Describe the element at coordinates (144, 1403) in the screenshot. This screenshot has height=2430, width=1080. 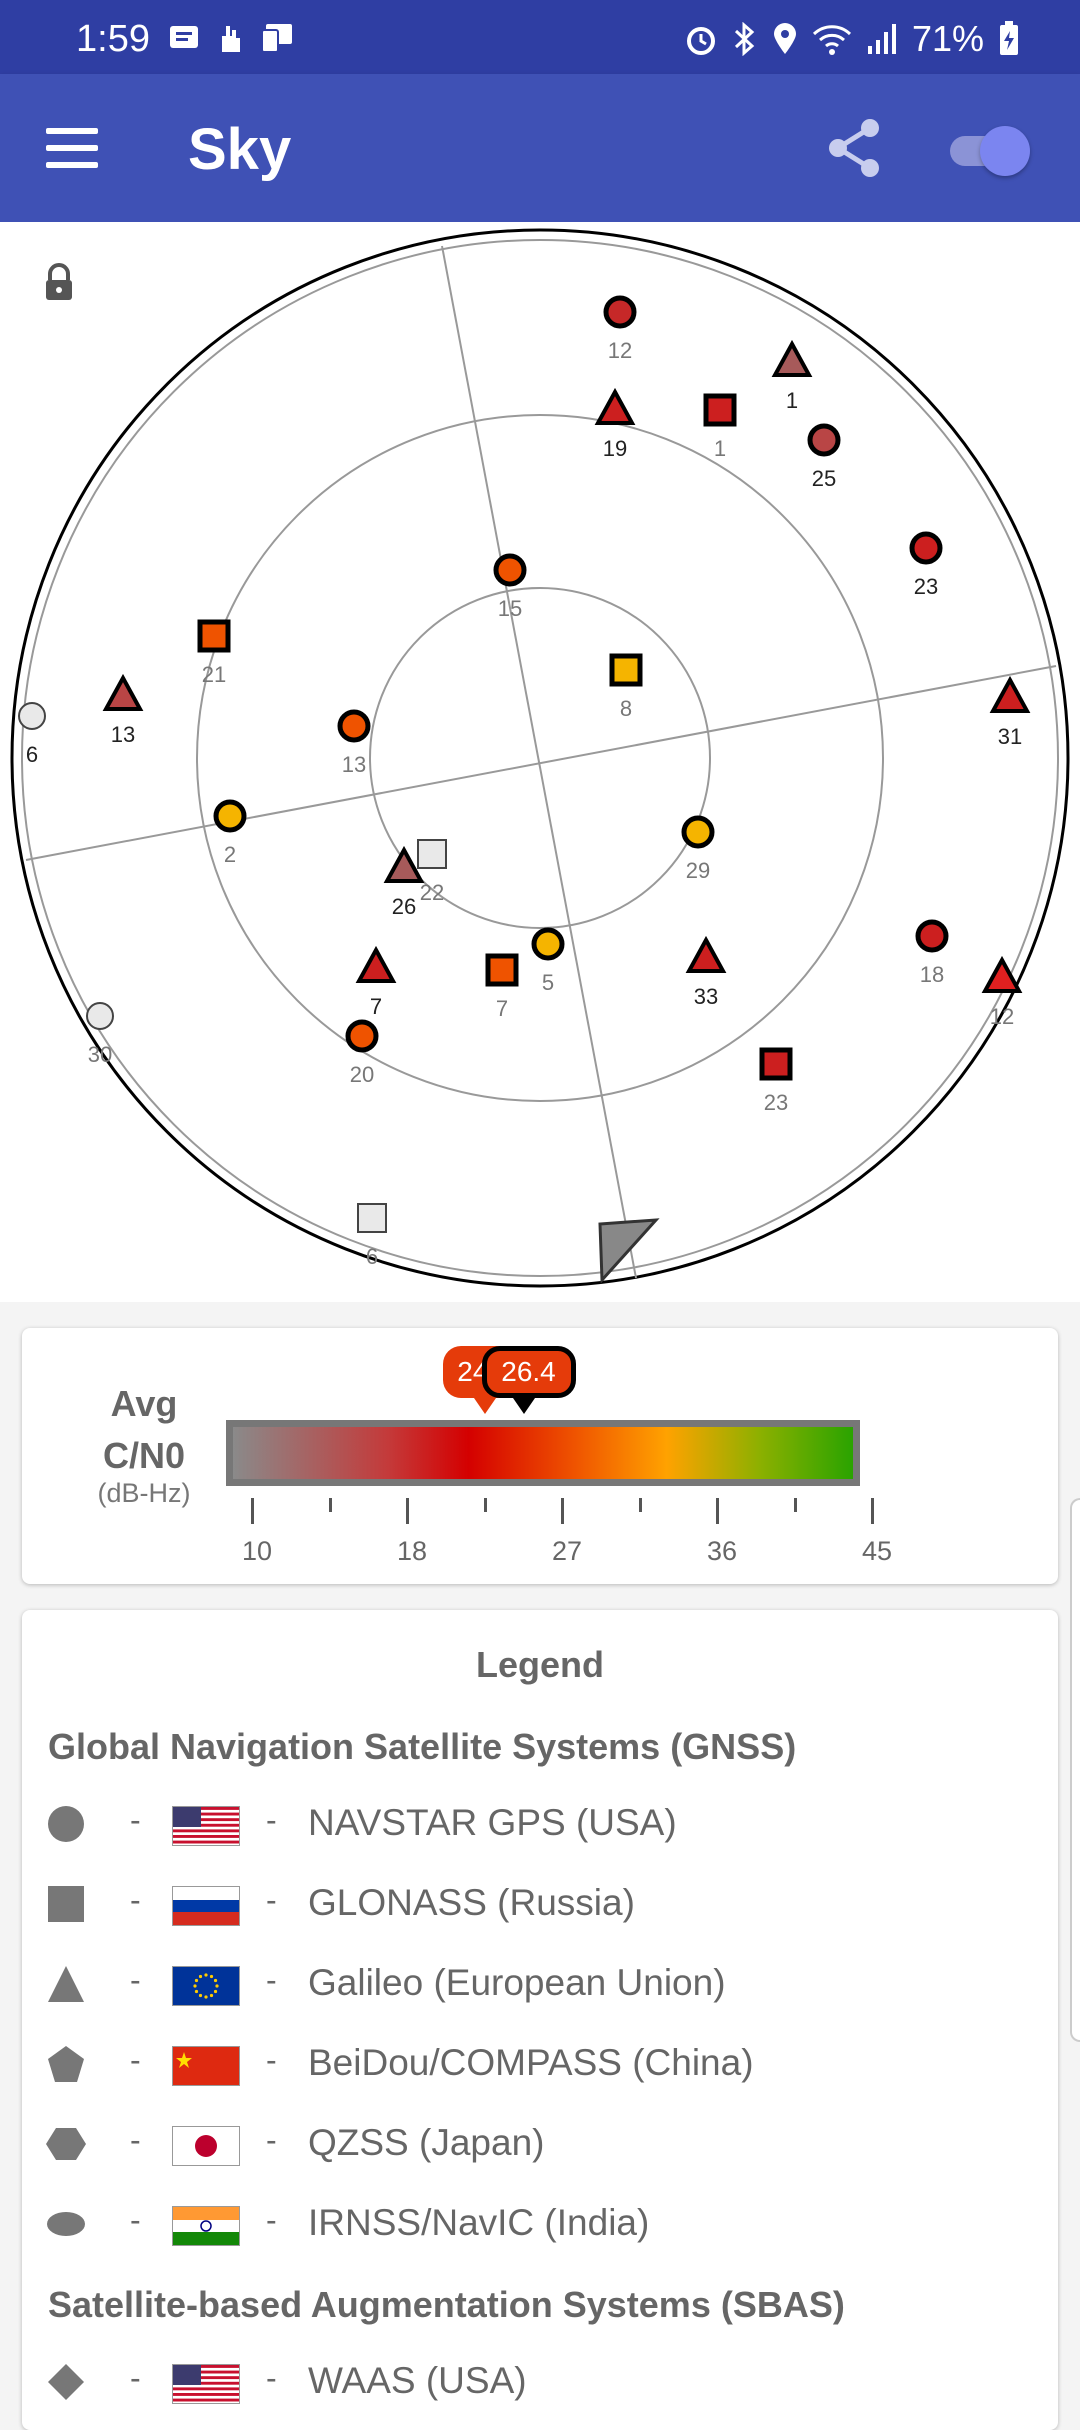
I see `cn0-title-avg: Avg` at that location.